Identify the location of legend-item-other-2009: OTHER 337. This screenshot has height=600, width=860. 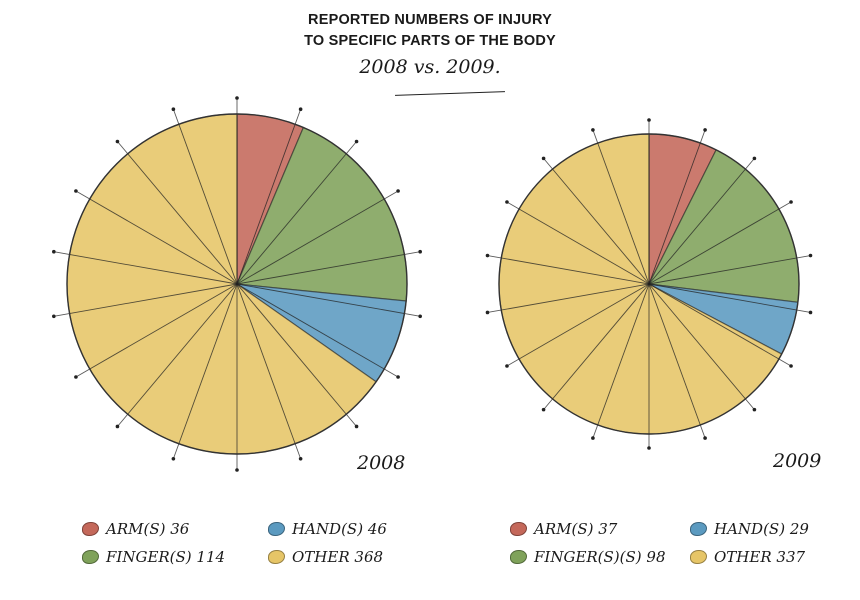
(747, 557).